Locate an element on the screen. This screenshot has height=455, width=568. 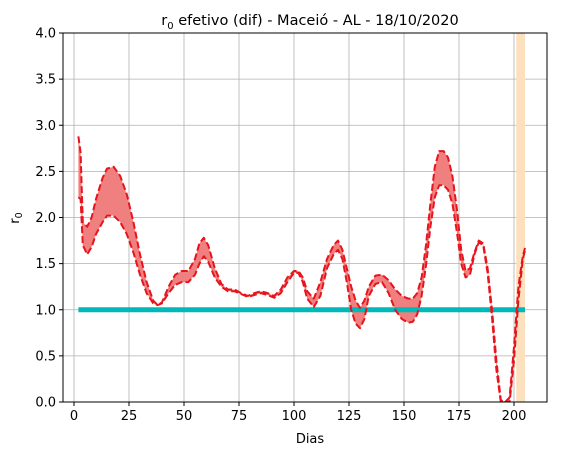
x-tick-label: 200 is located at coordinates (514, 416).